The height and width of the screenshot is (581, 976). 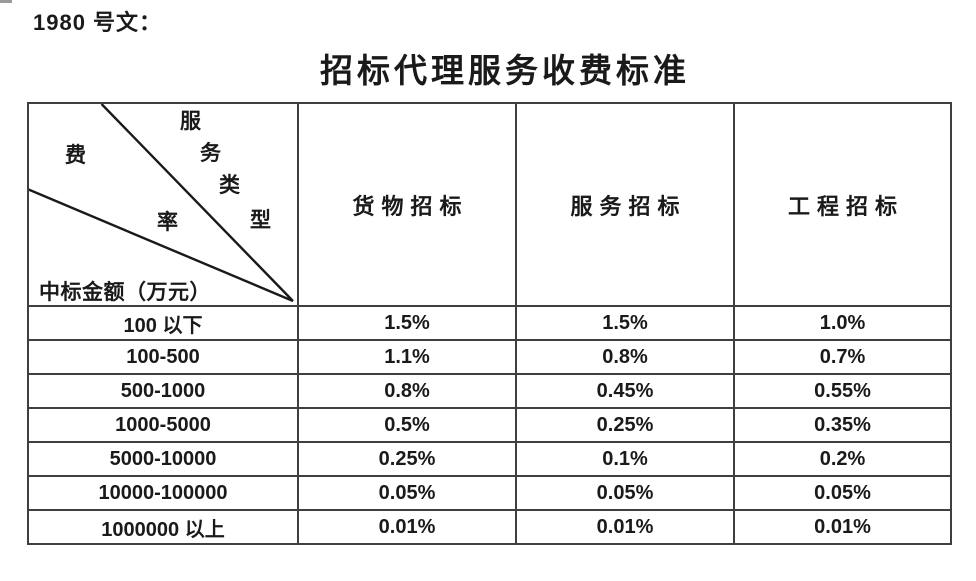 I want to click on corner-service-type-char-2: 务, so click(x=210, y=153).